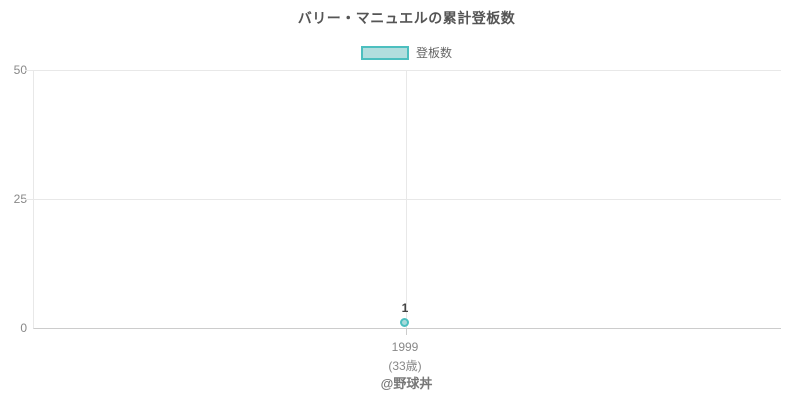  I want to click on legend-swatch-icon, so click(384, 52).